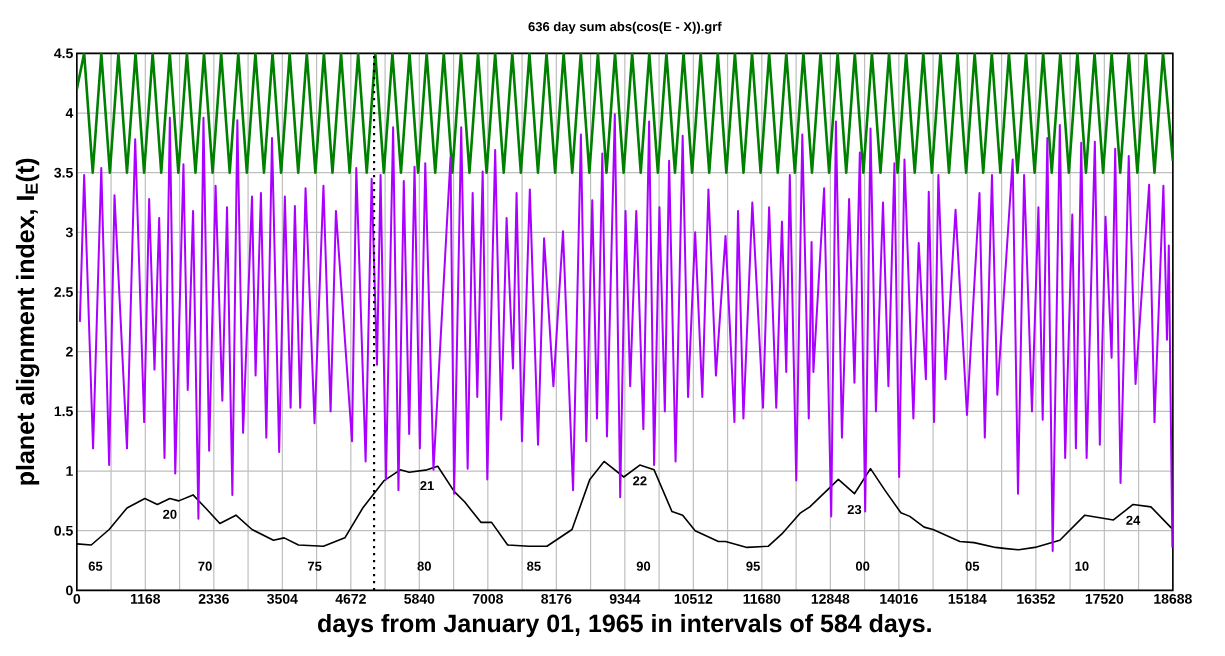  I want to click on annotation: 22, so click(640, 481).